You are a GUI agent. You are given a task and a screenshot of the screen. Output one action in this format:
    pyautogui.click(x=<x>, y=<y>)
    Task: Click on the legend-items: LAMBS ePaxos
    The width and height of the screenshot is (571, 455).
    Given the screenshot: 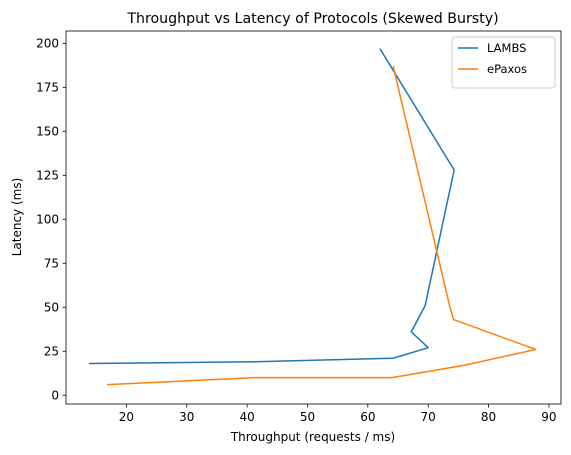 What is the action you would take?
    pyautogui.click(x=492, y=58)
    